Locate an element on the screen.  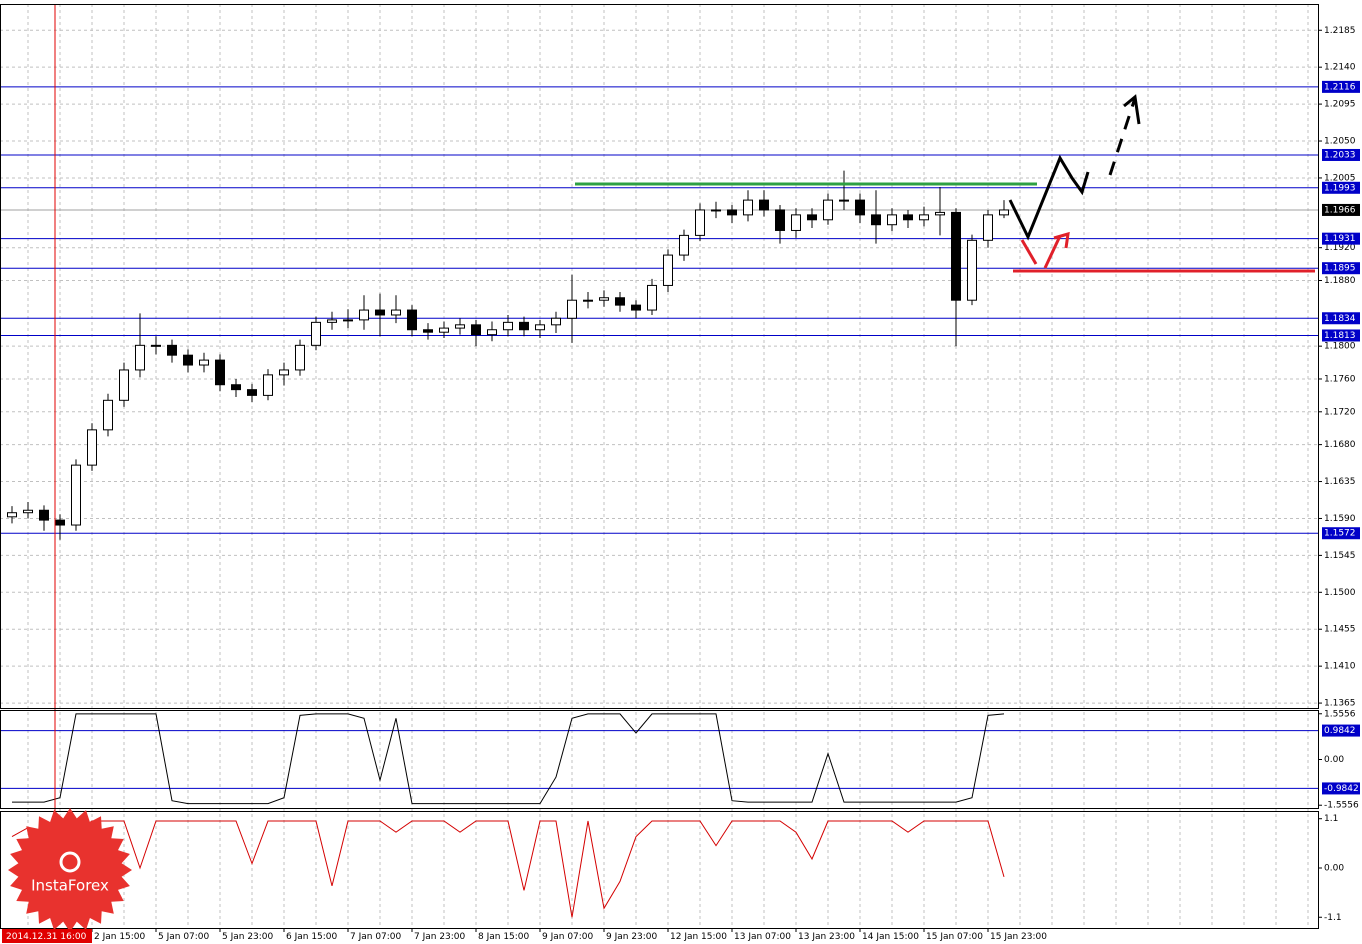
level-label: 1.1931 is located at coordinates (1340, 239).